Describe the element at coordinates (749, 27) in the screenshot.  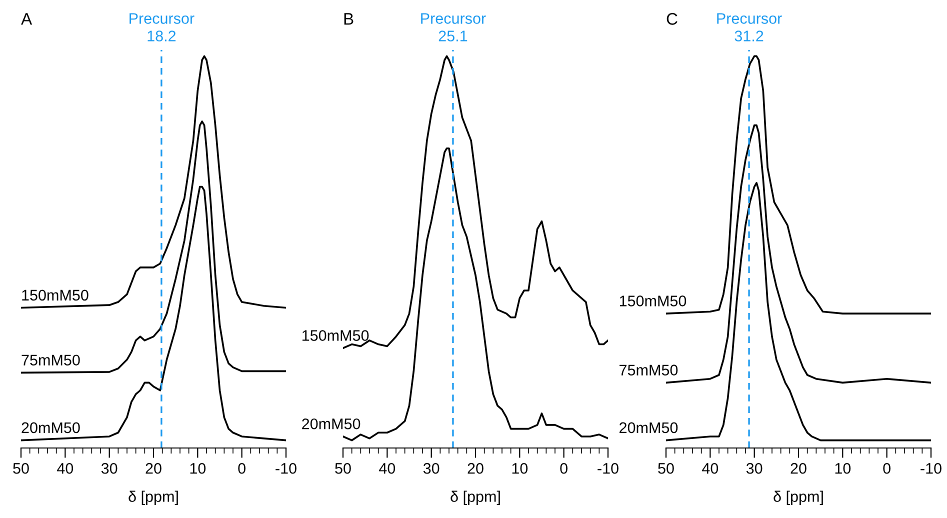
I see `ref-line-label: Precursor 31.2` at that location.